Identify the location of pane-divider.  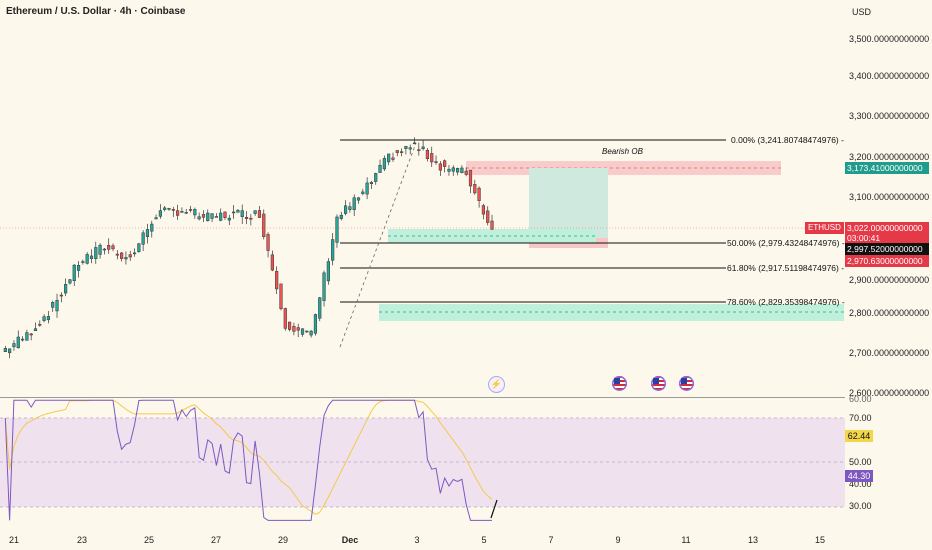
(422, 397).